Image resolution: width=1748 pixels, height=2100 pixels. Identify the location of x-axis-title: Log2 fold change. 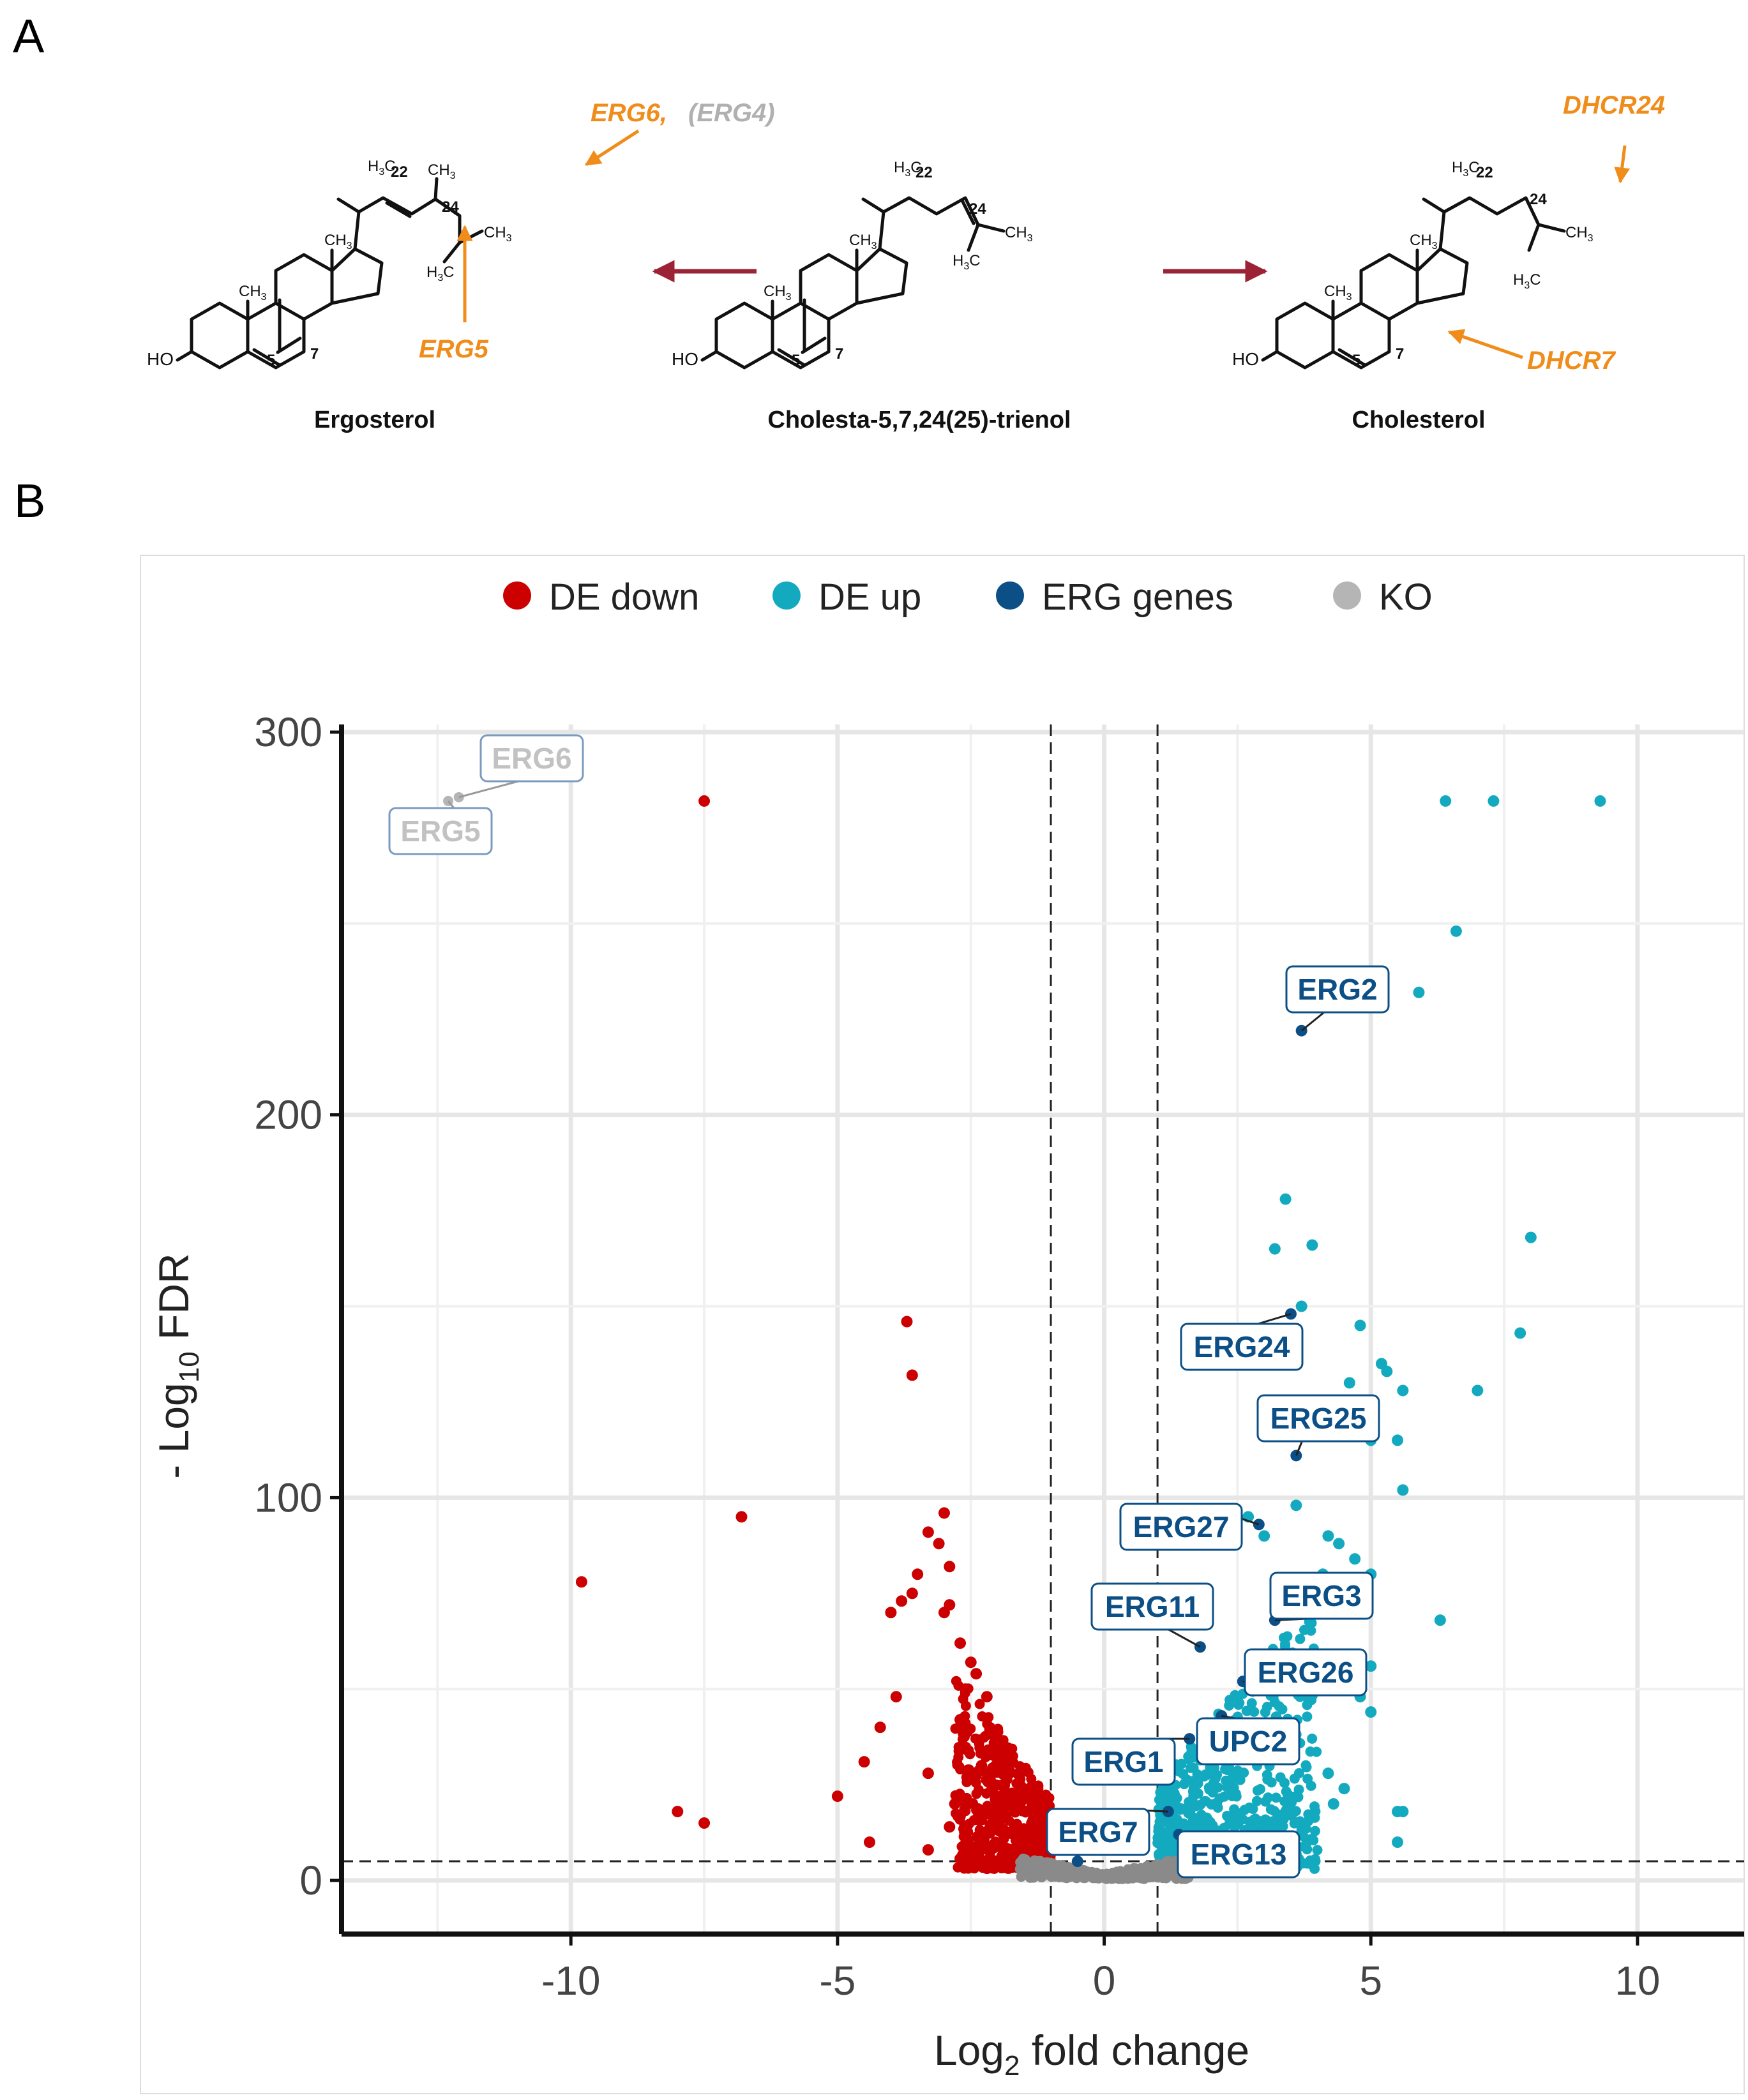
(1091, 2054).